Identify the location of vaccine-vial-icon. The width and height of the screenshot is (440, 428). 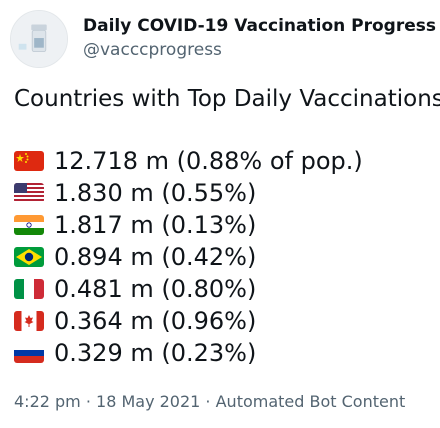
(39, 39).